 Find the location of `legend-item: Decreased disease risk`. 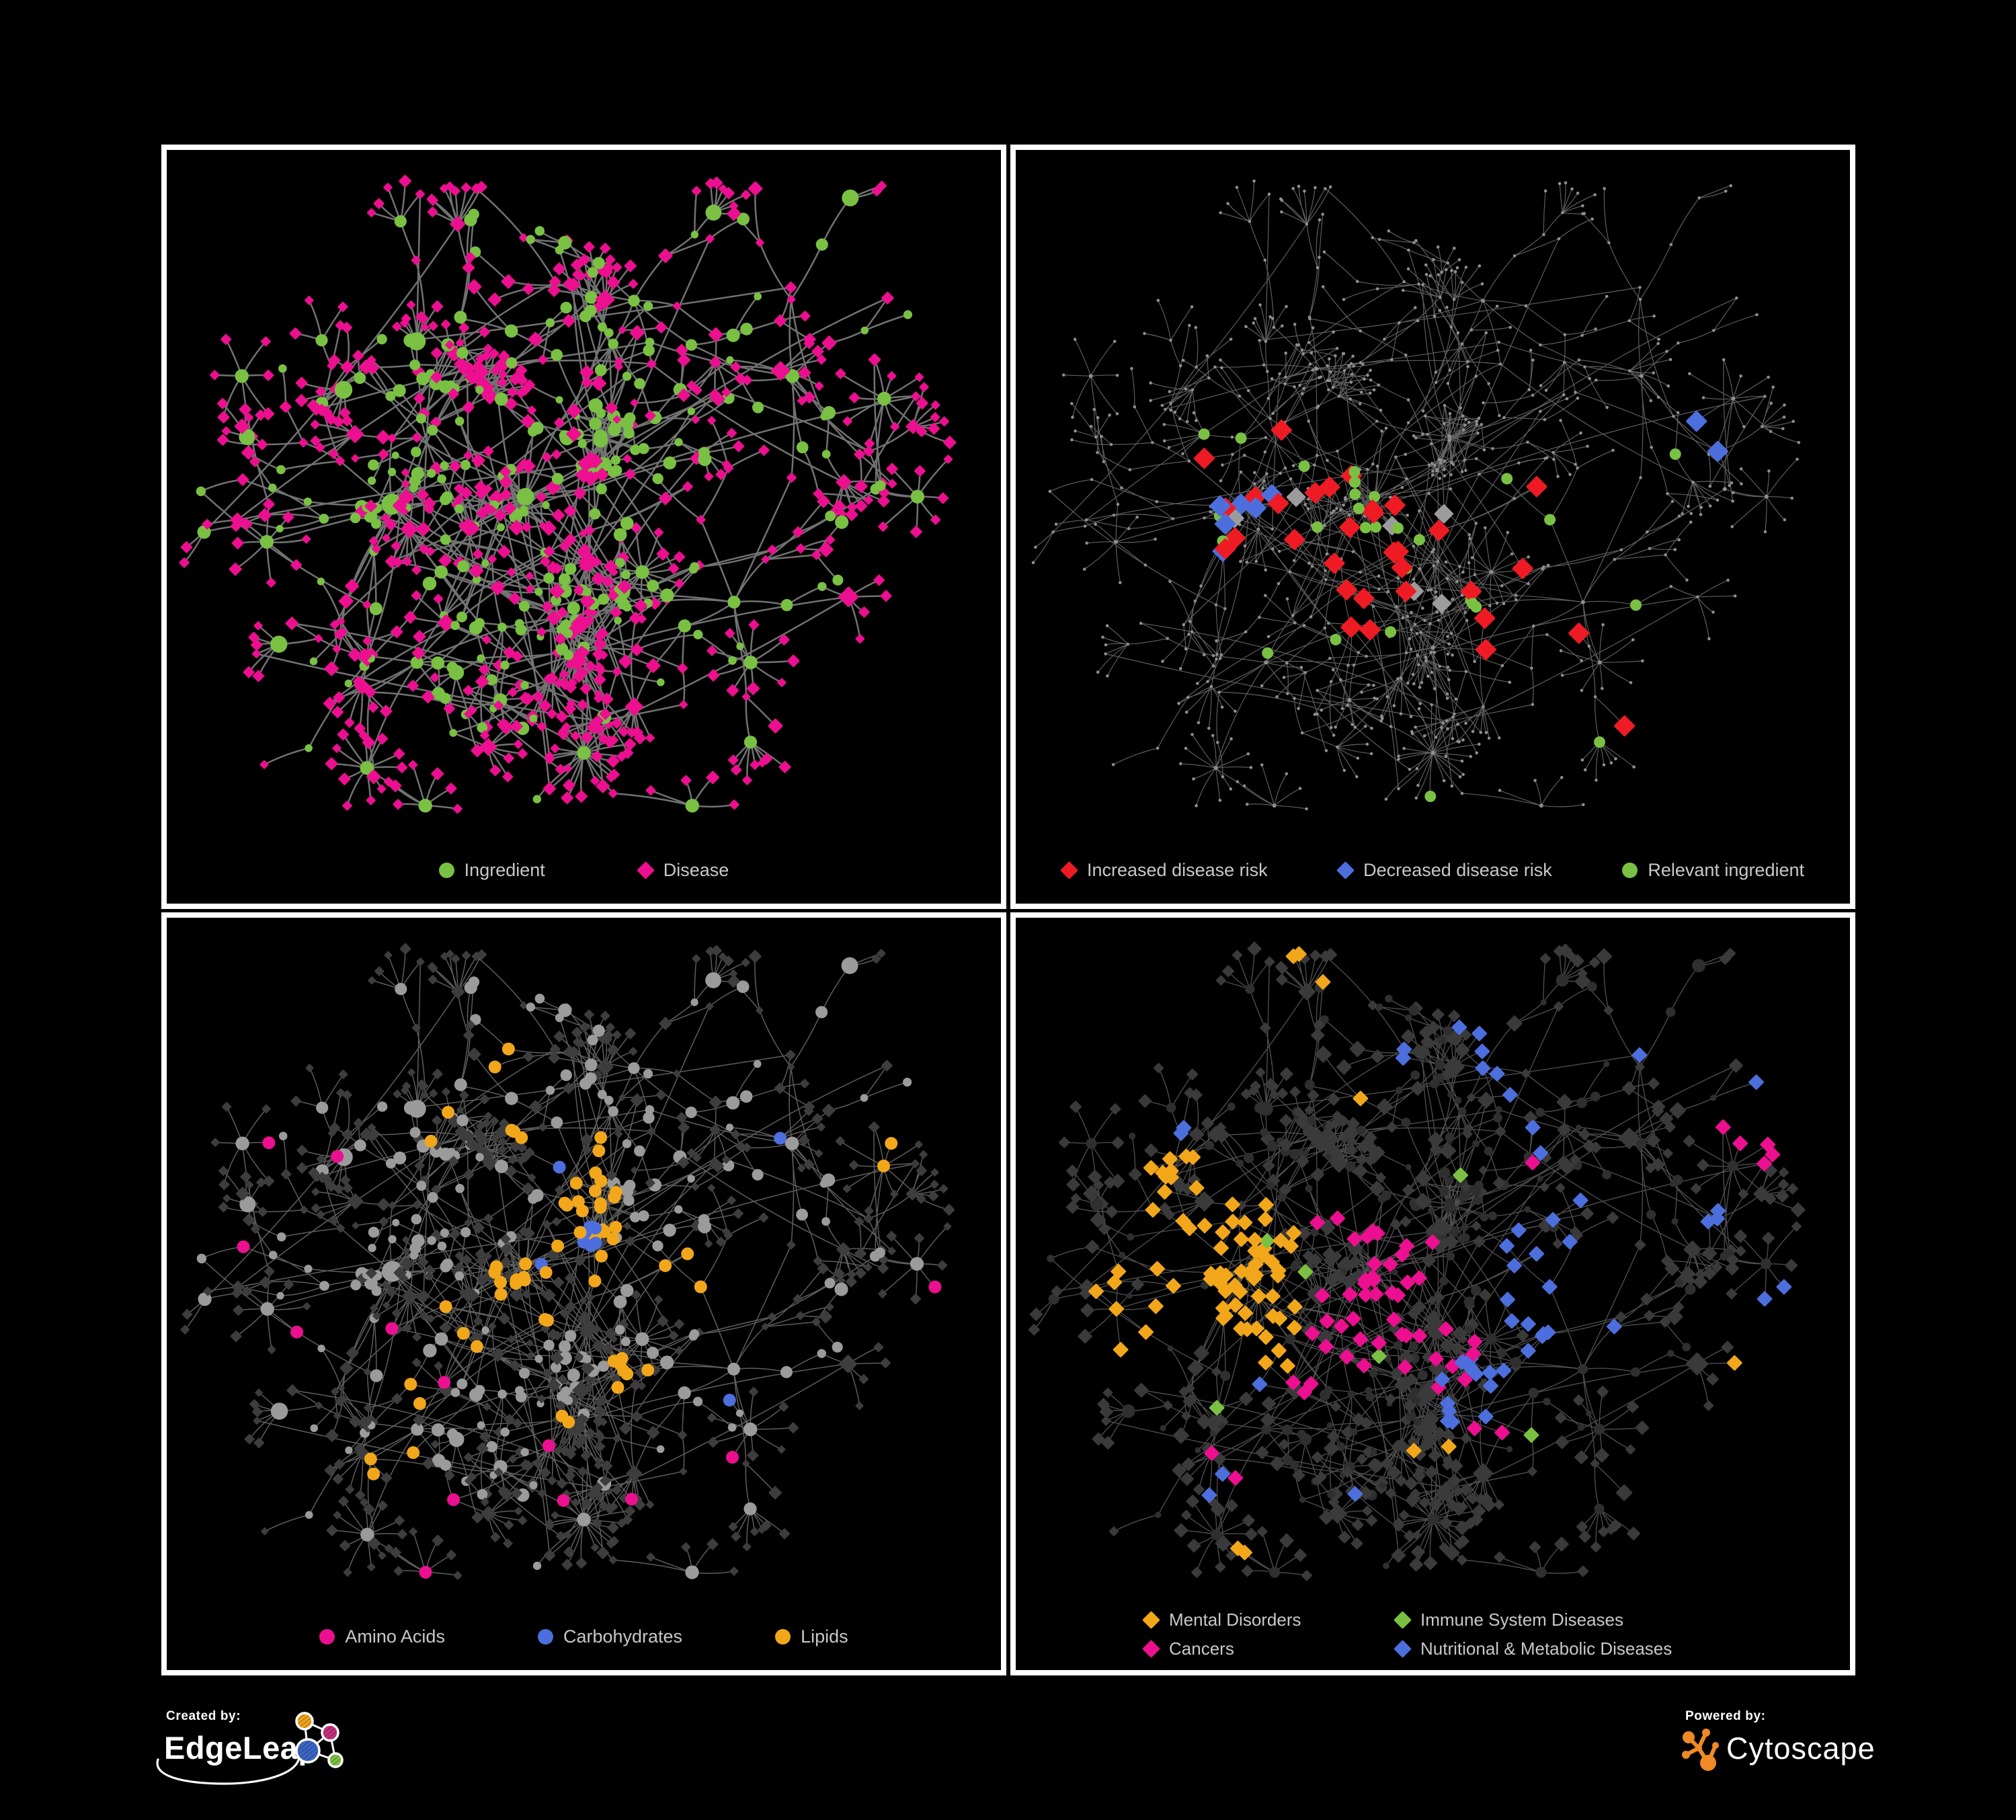

legend-item: Decreased disease risk is located at coordinates (1444, 870).